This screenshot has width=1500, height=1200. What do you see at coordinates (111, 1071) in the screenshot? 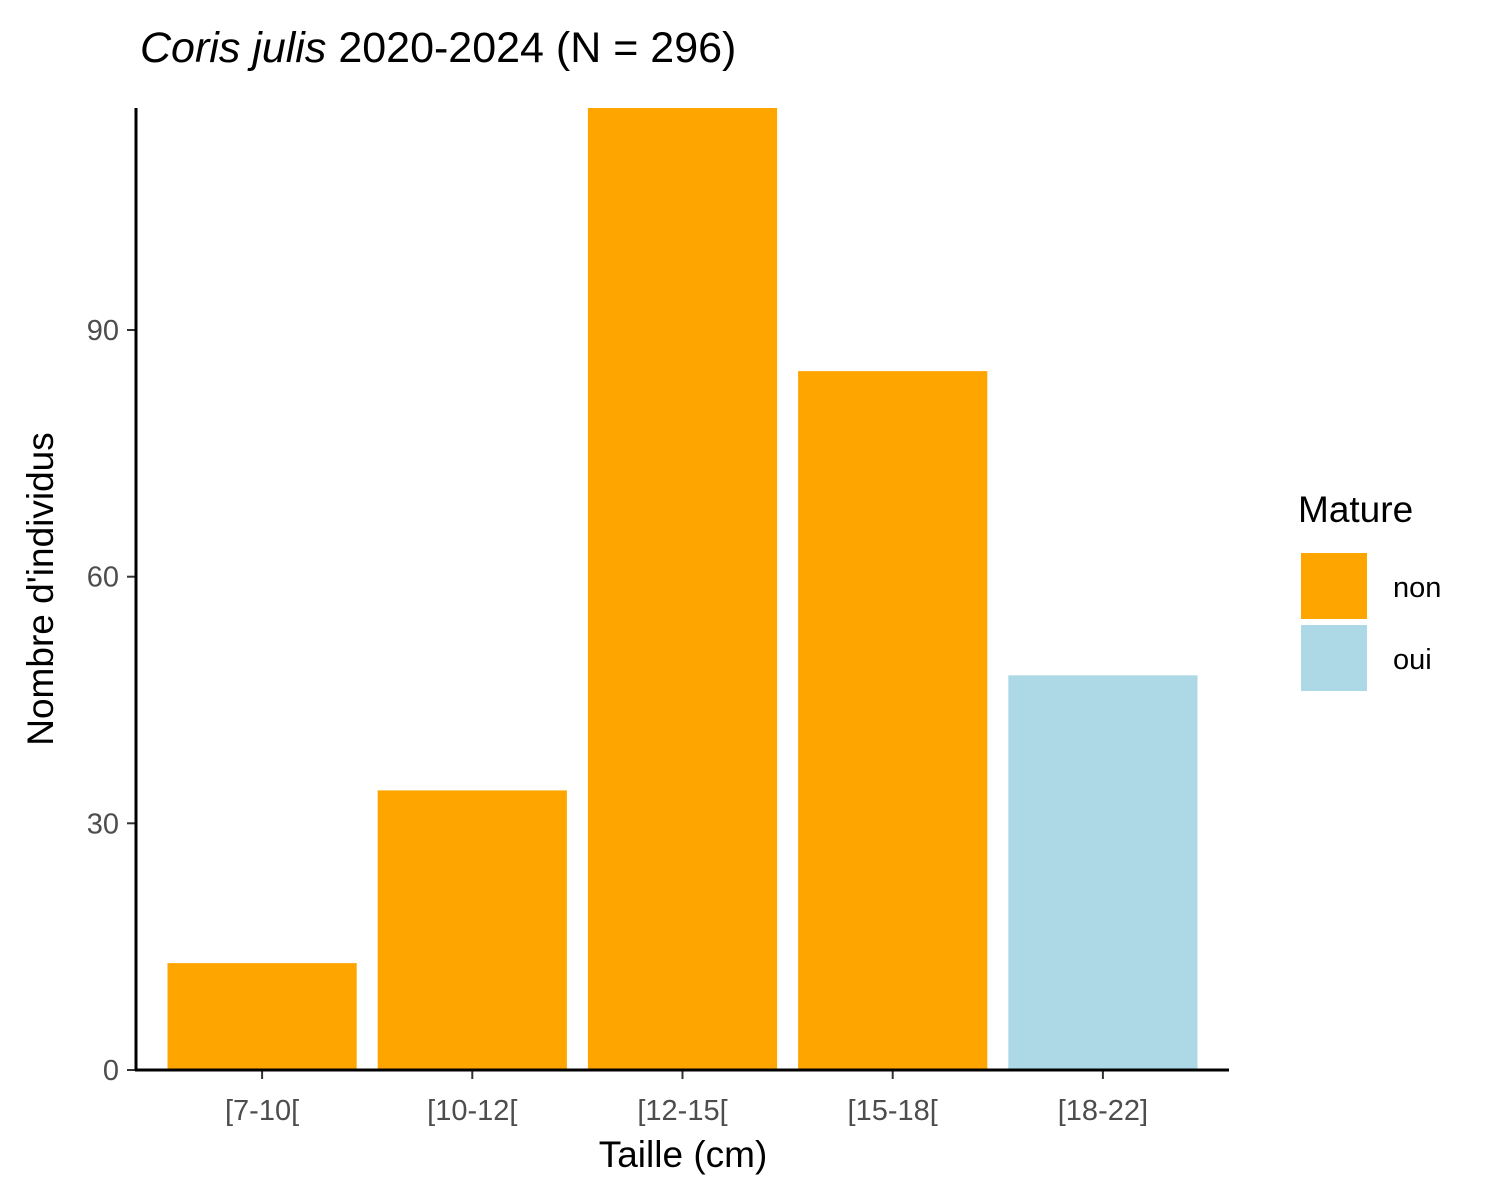
I see `y-tick-label-0: 0` at bounding box center [111, 1071].